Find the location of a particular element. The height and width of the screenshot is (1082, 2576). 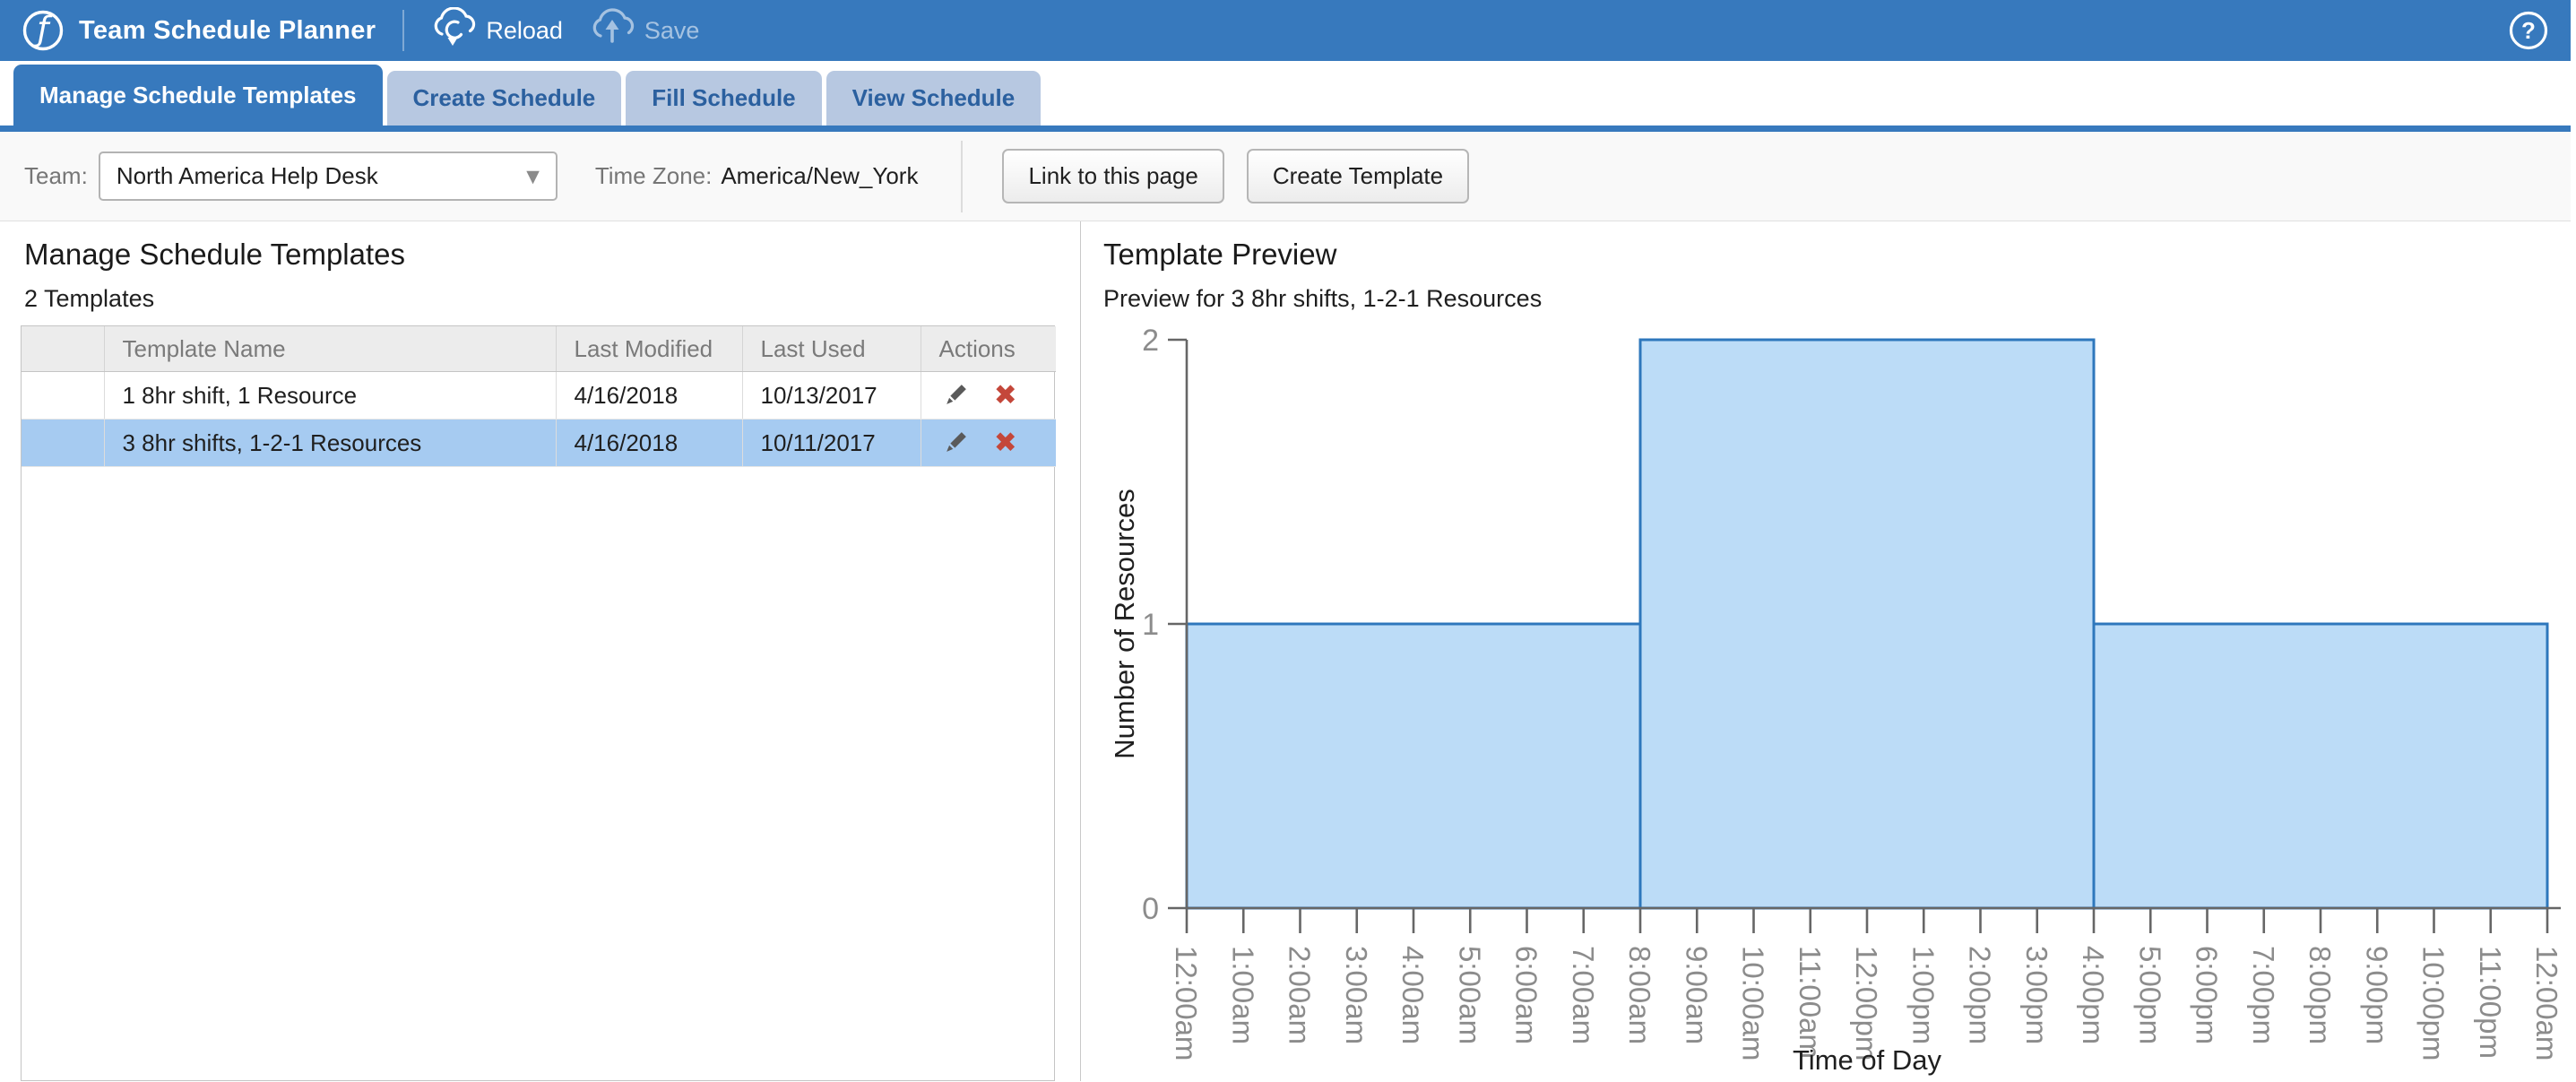

preview-panel-title: Template Preview is located at coordinates (1220, 254).